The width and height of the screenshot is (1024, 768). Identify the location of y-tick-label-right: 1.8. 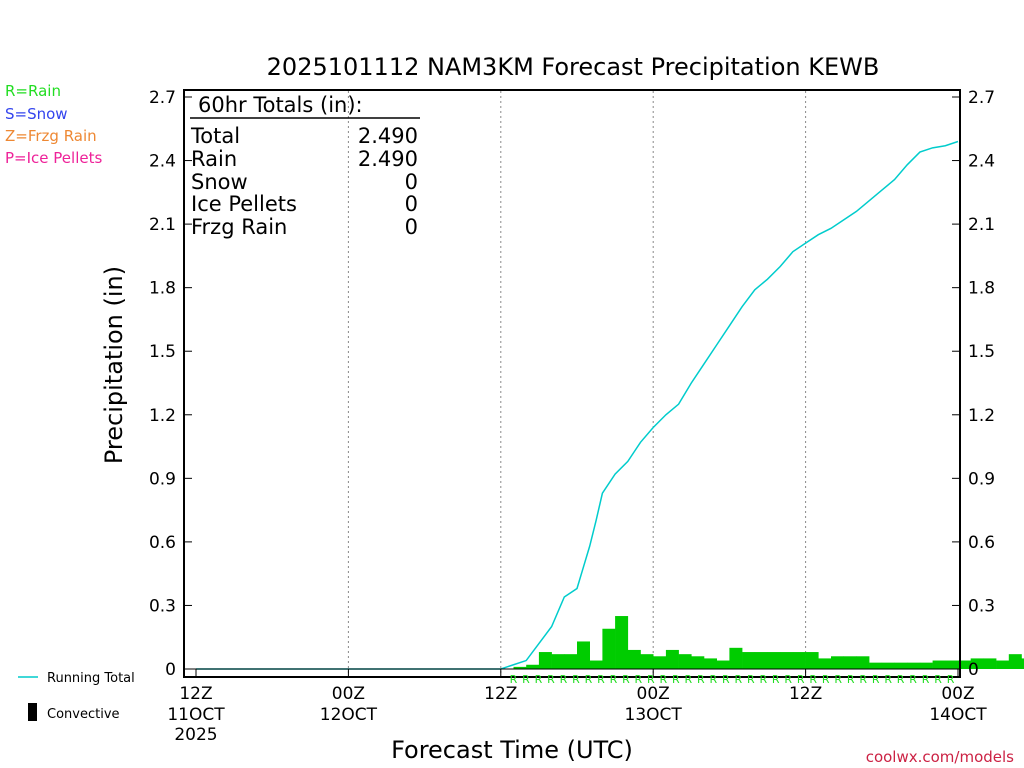
(981, 289).